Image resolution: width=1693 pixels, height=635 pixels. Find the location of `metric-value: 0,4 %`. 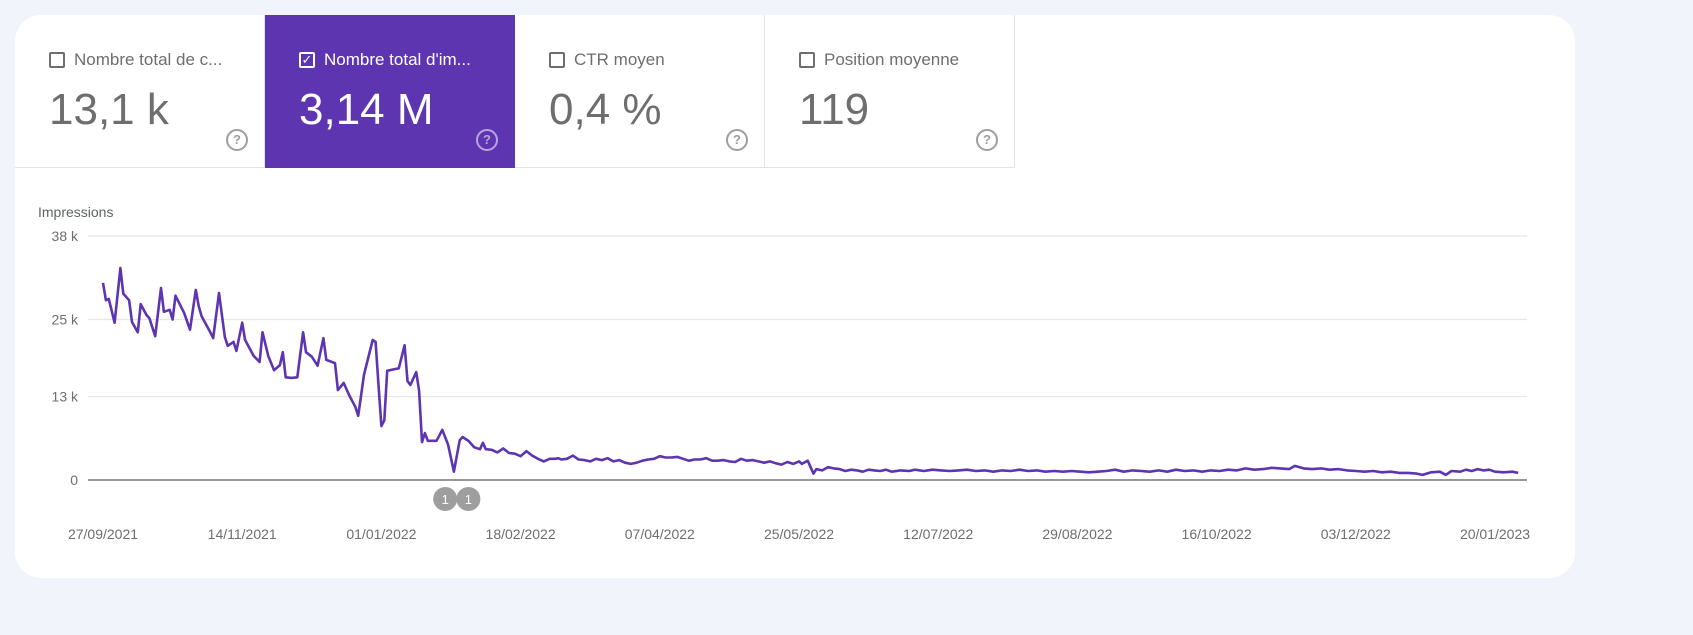

metric-value: 0,4 % is located at coordinates (605, 109).